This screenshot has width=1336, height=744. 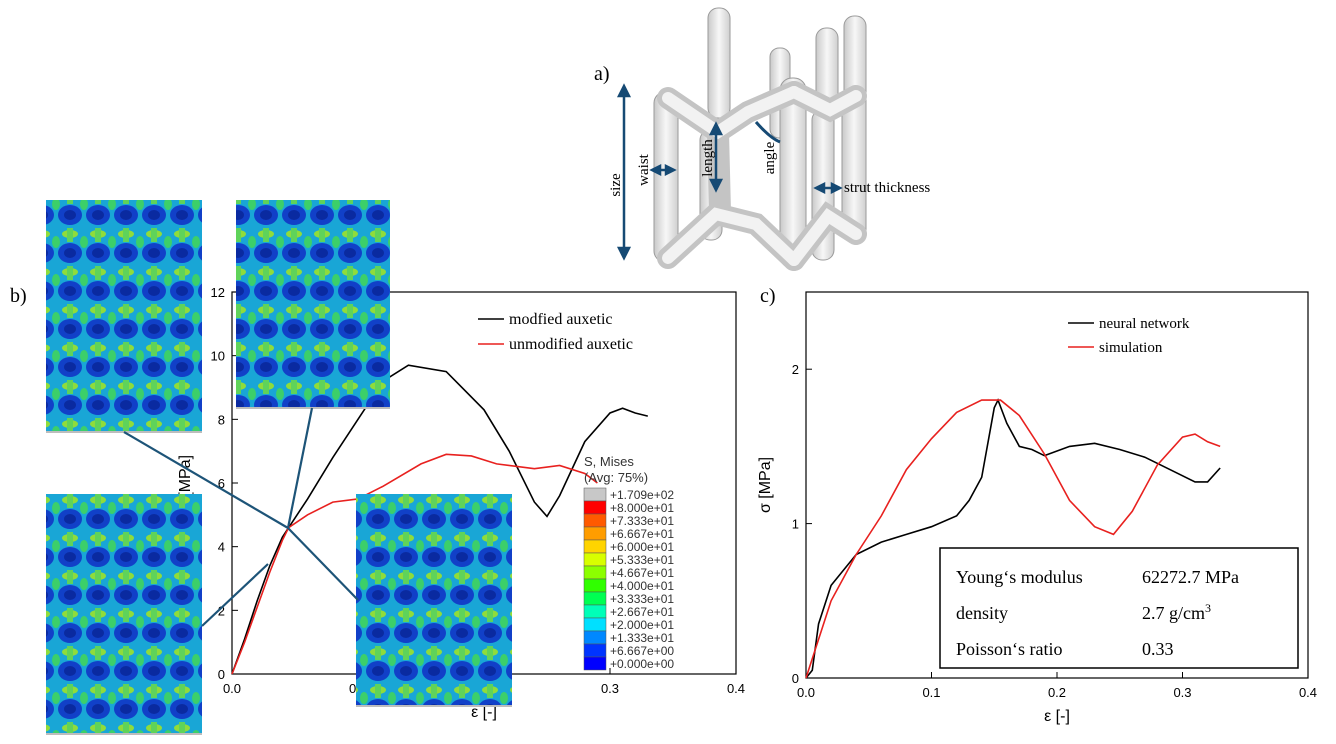 I want to click on connector-lines, so click(x=241, y=517).